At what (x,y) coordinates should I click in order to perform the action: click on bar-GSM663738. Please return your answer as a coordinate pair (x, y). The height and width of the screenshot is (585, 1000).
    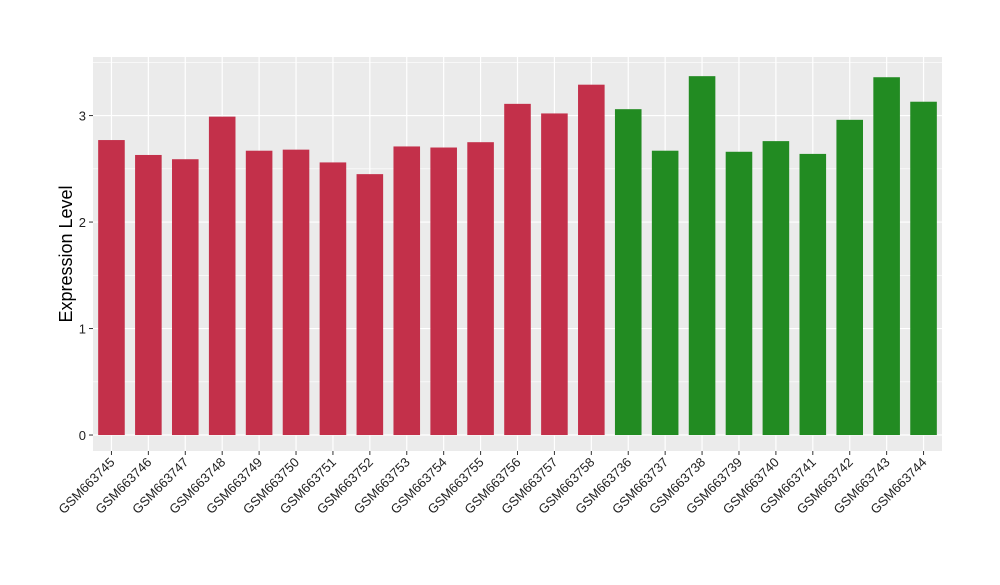
    Looking at the image, I should click on (702, 256).